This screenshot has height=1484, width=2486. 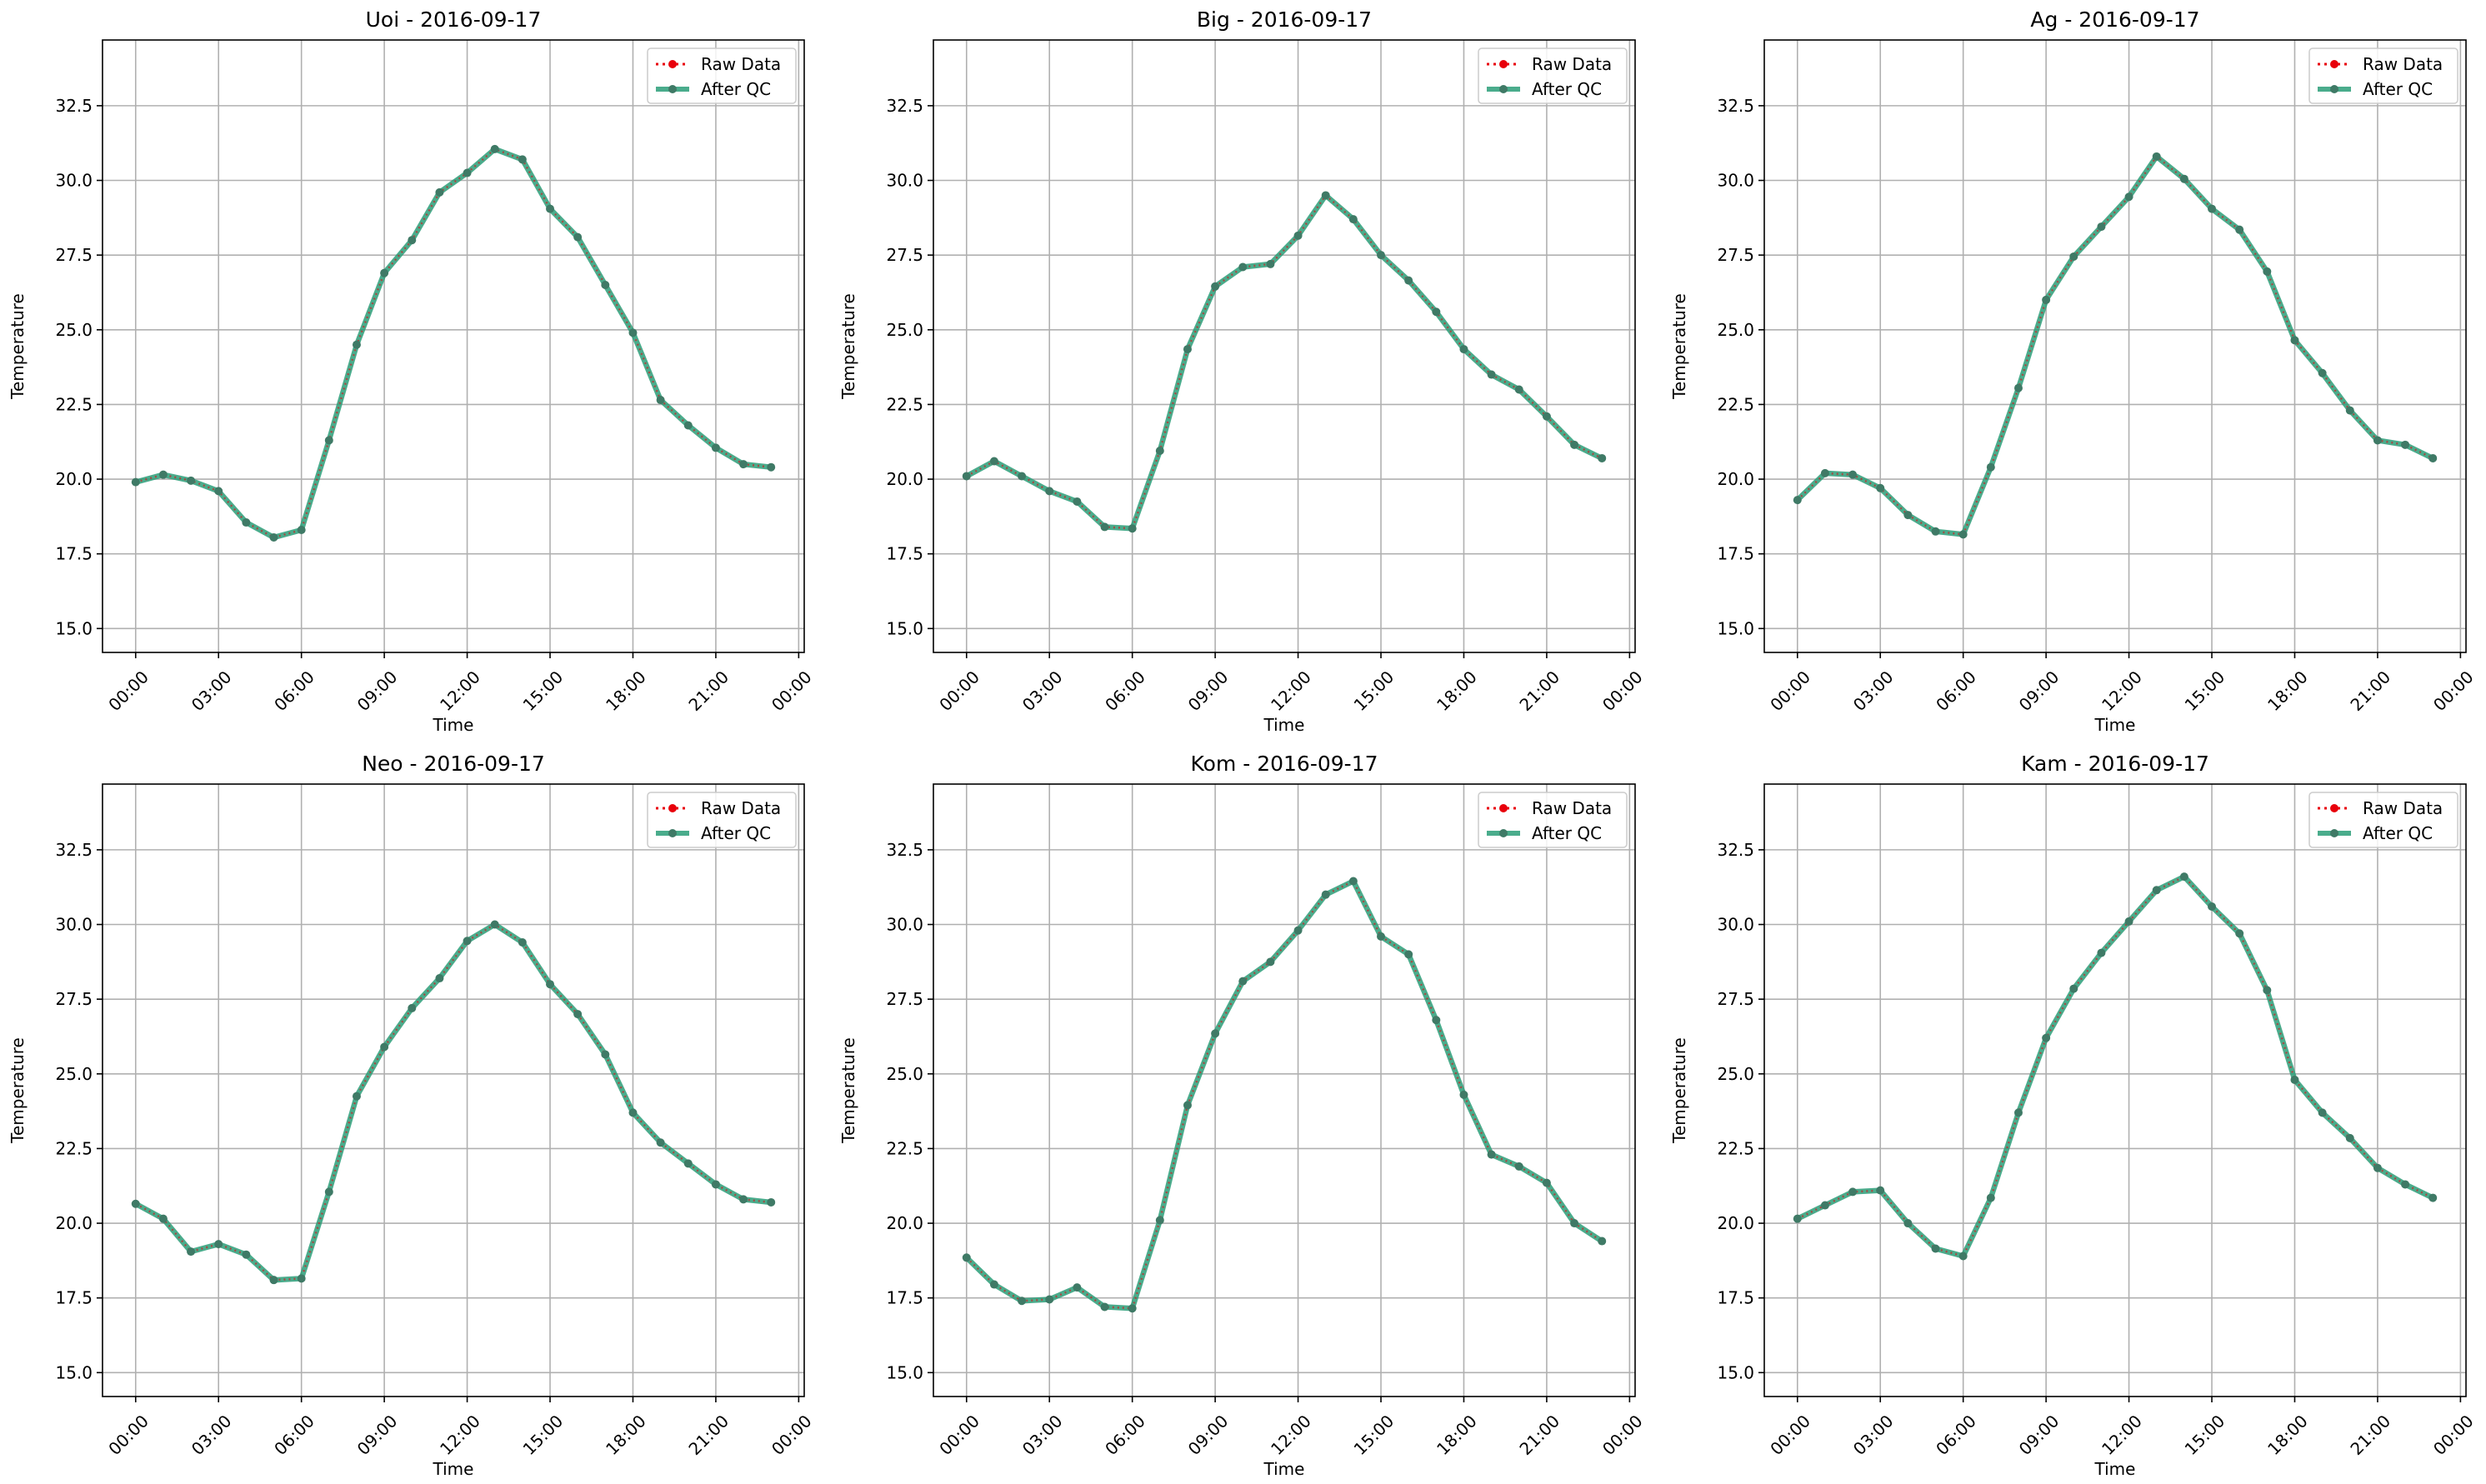 What do you see at coordinates (1457, 1435) in the screenshot?
I see `x-tick-label: 18:00` at bounding box center [1457, 1435].